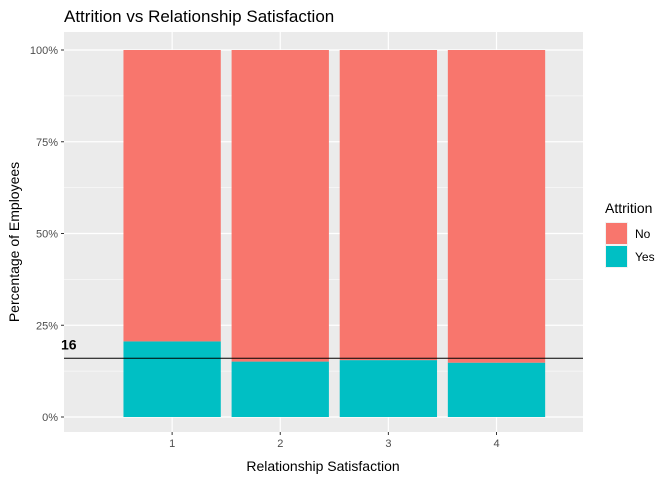  What do you see at coordinates (322, 466) in the screenshot?
I see `x-axis-title: Relationship Satisfaction` at bounding box center [322, 466].